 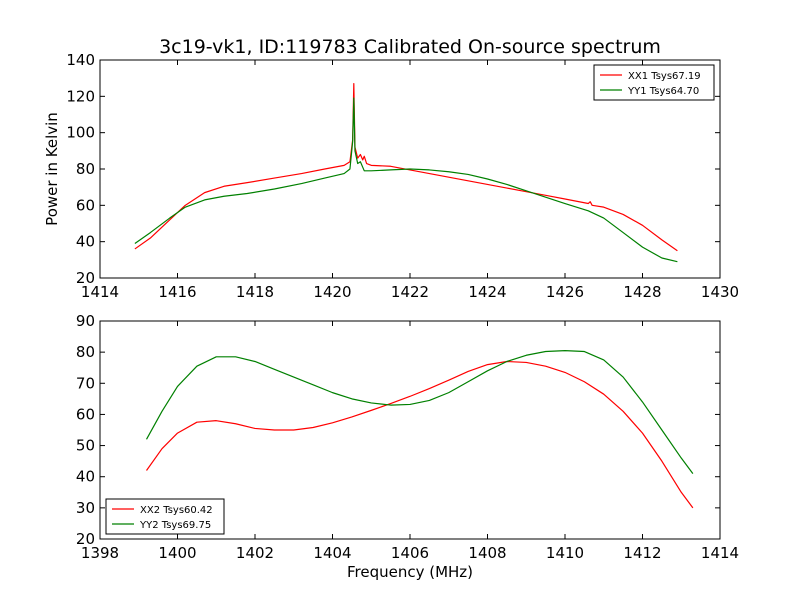 I want to click on x-tick-label: 1412, so click(x=642, y=553).